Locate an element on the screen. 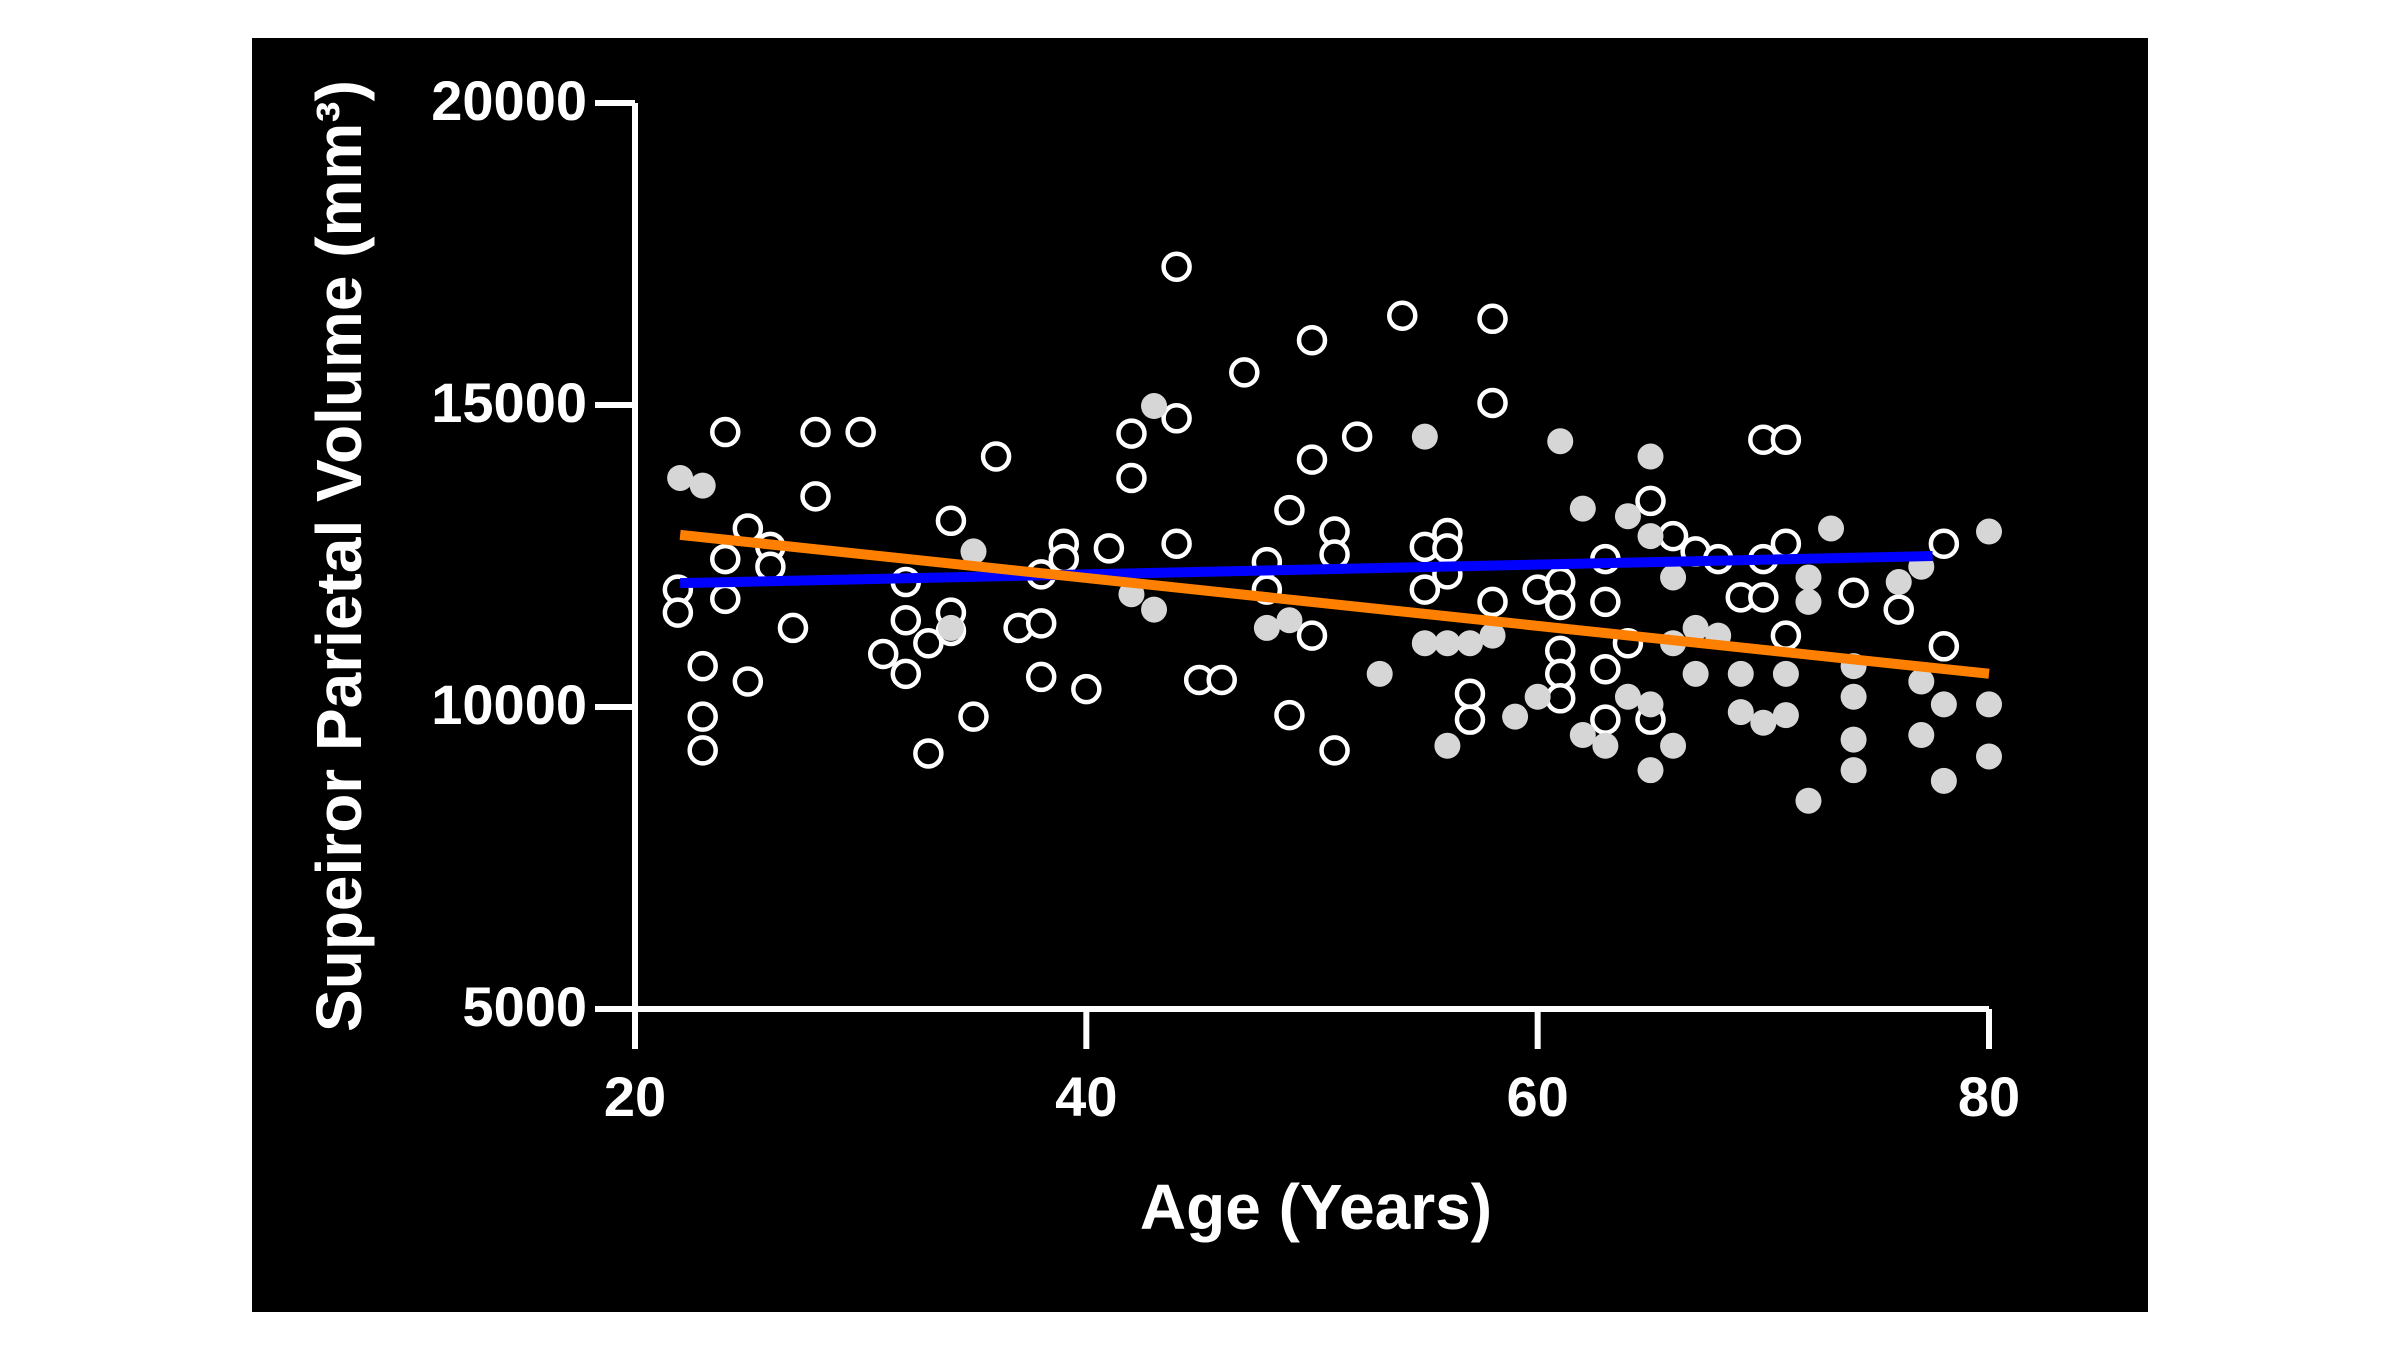 The height and width of the screenshot is (1350, 2400). y-tick-label: 20000 is located at coordinates (509, 100).